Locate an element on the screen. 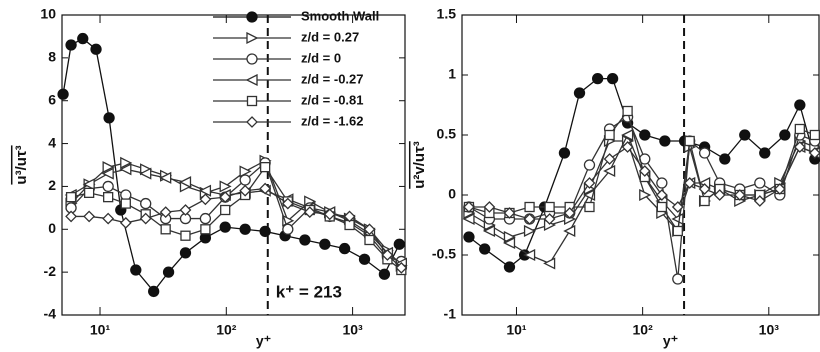 This screenshot has width=820, height=352. x-tick-label: 10³ is located at coordinates (769, 330).